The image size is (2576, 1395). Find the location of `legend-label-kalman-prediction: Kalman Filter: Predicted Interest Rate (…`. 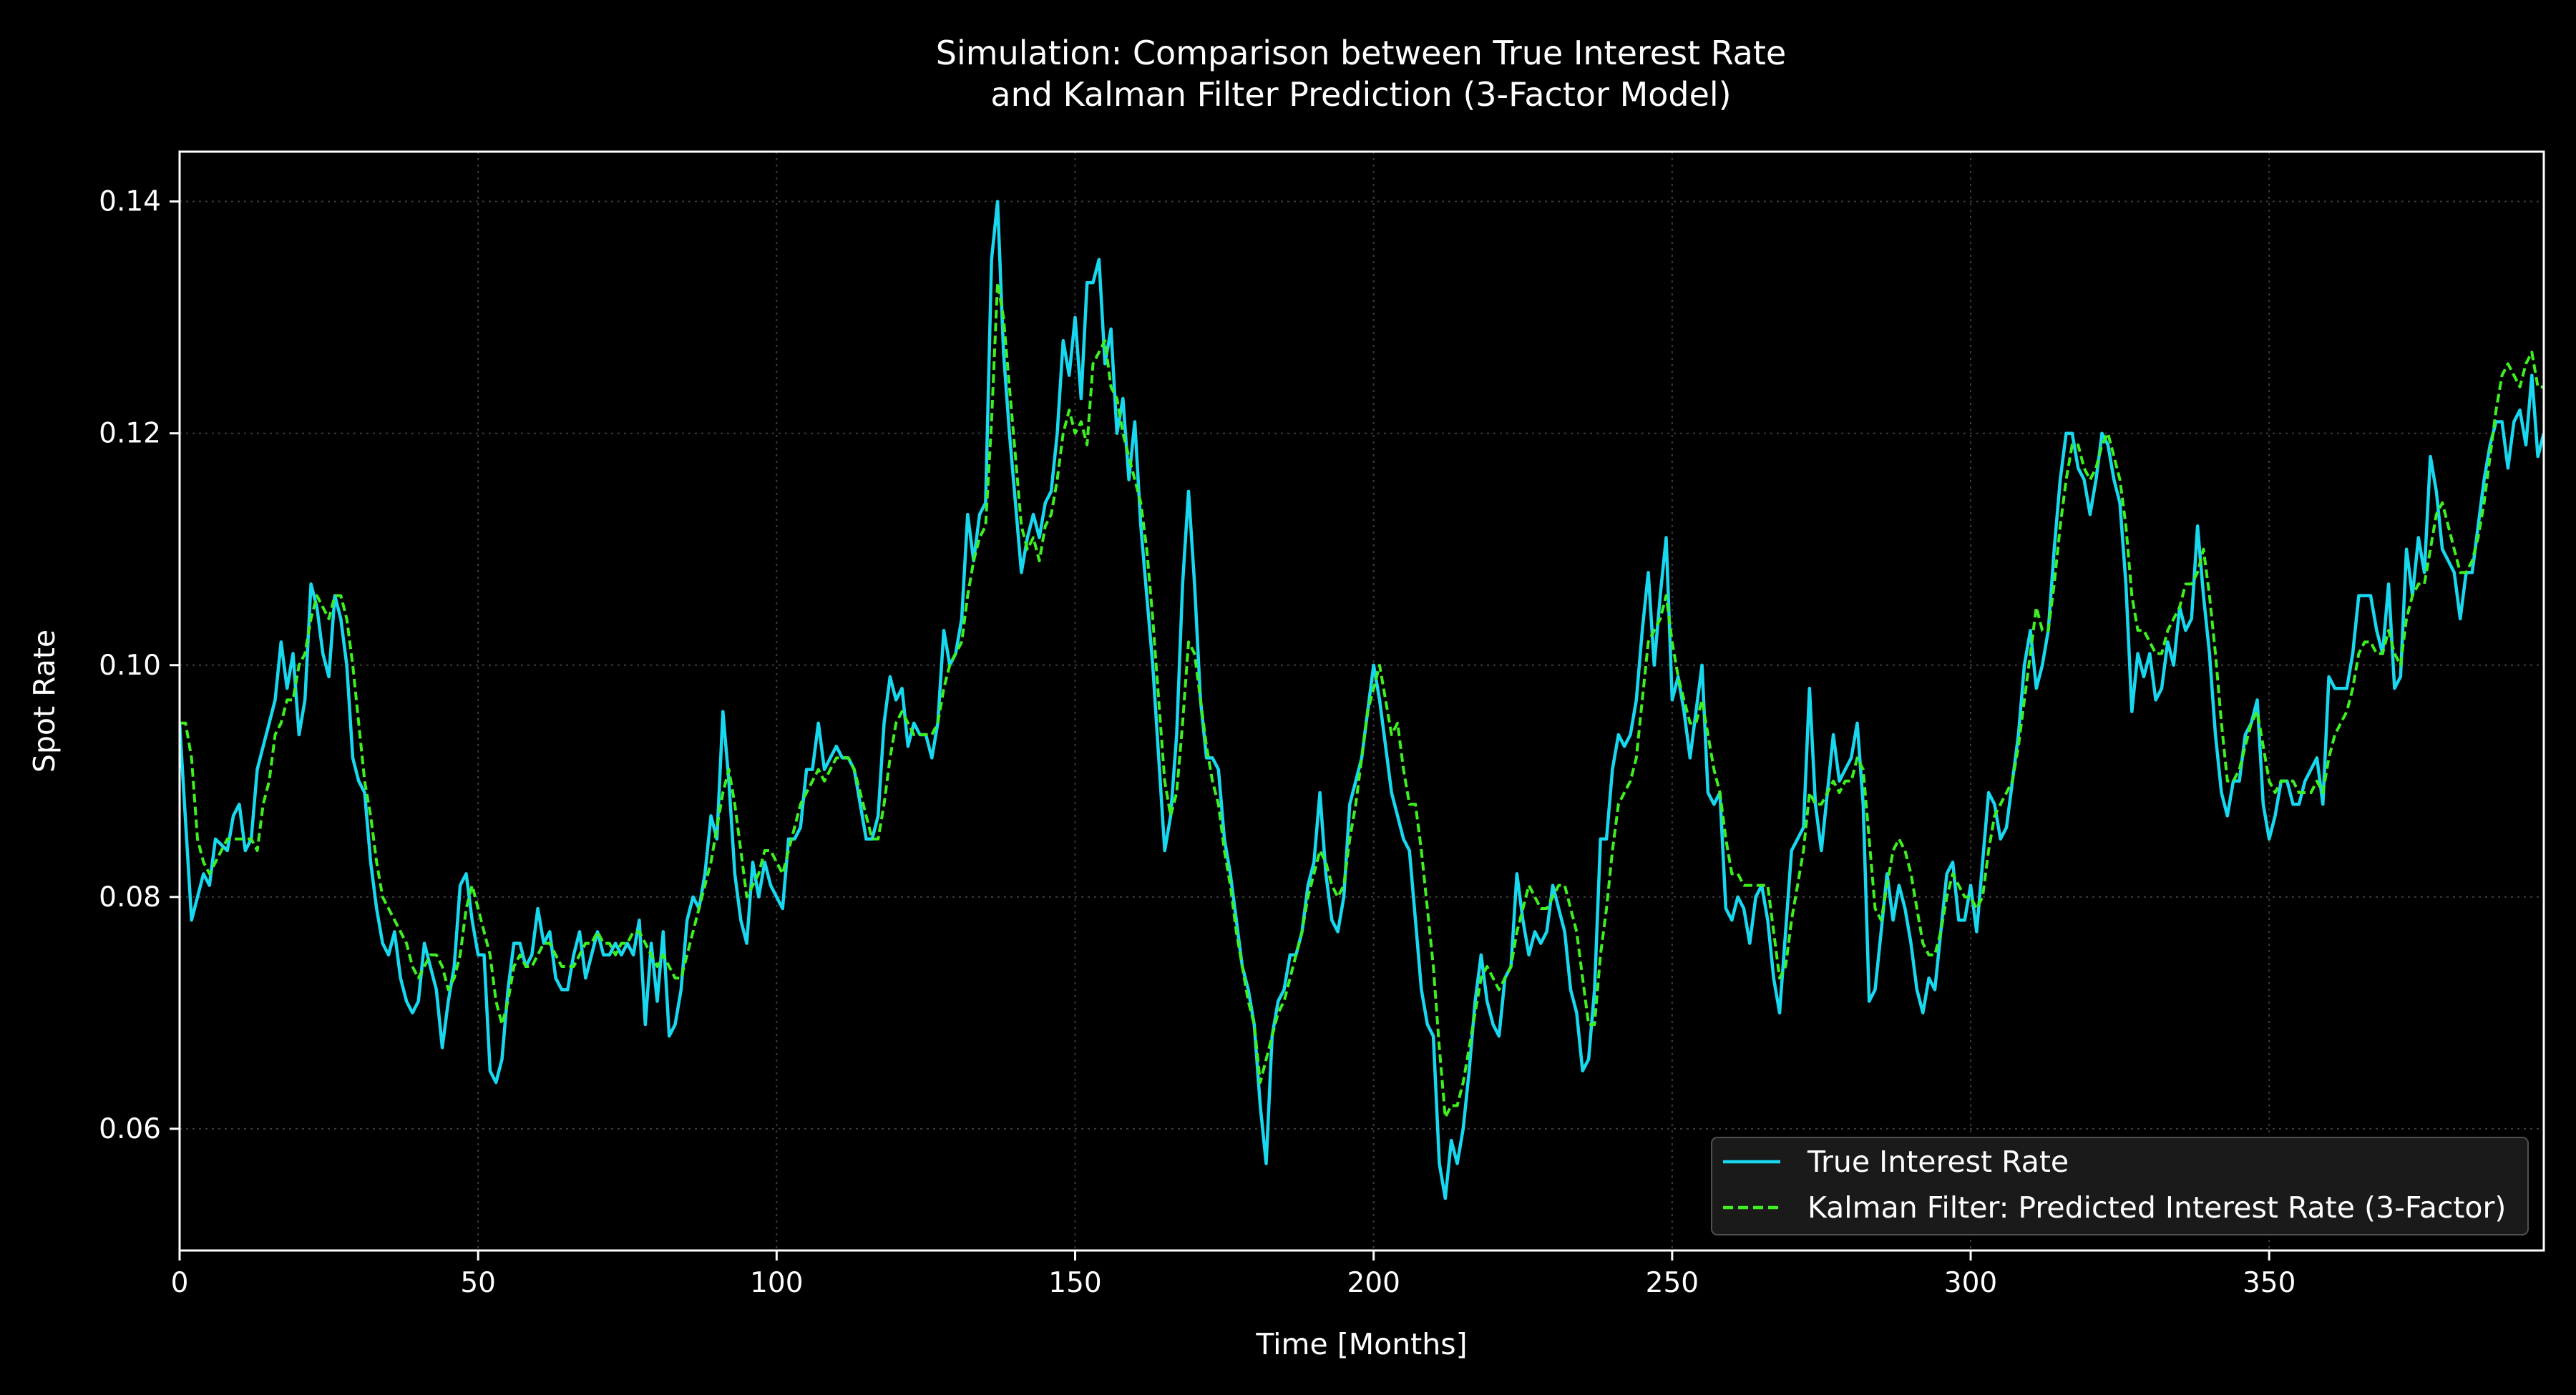

legend-label-kalman-prediction: Kalman Filter: Predicted Interest Rate (… is located at coordinates (2156, 1207).